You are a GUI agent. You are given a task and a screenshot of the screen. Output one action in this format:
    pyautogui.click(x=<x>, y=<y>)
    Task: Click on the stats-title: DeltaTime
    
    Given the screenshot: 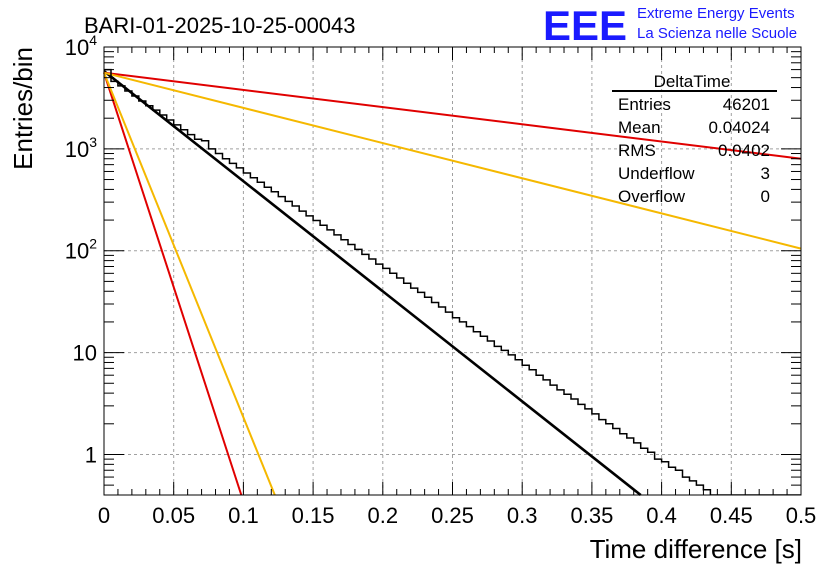 What is the action you would take?
    pyautogui.click(x=692, y=81)
    